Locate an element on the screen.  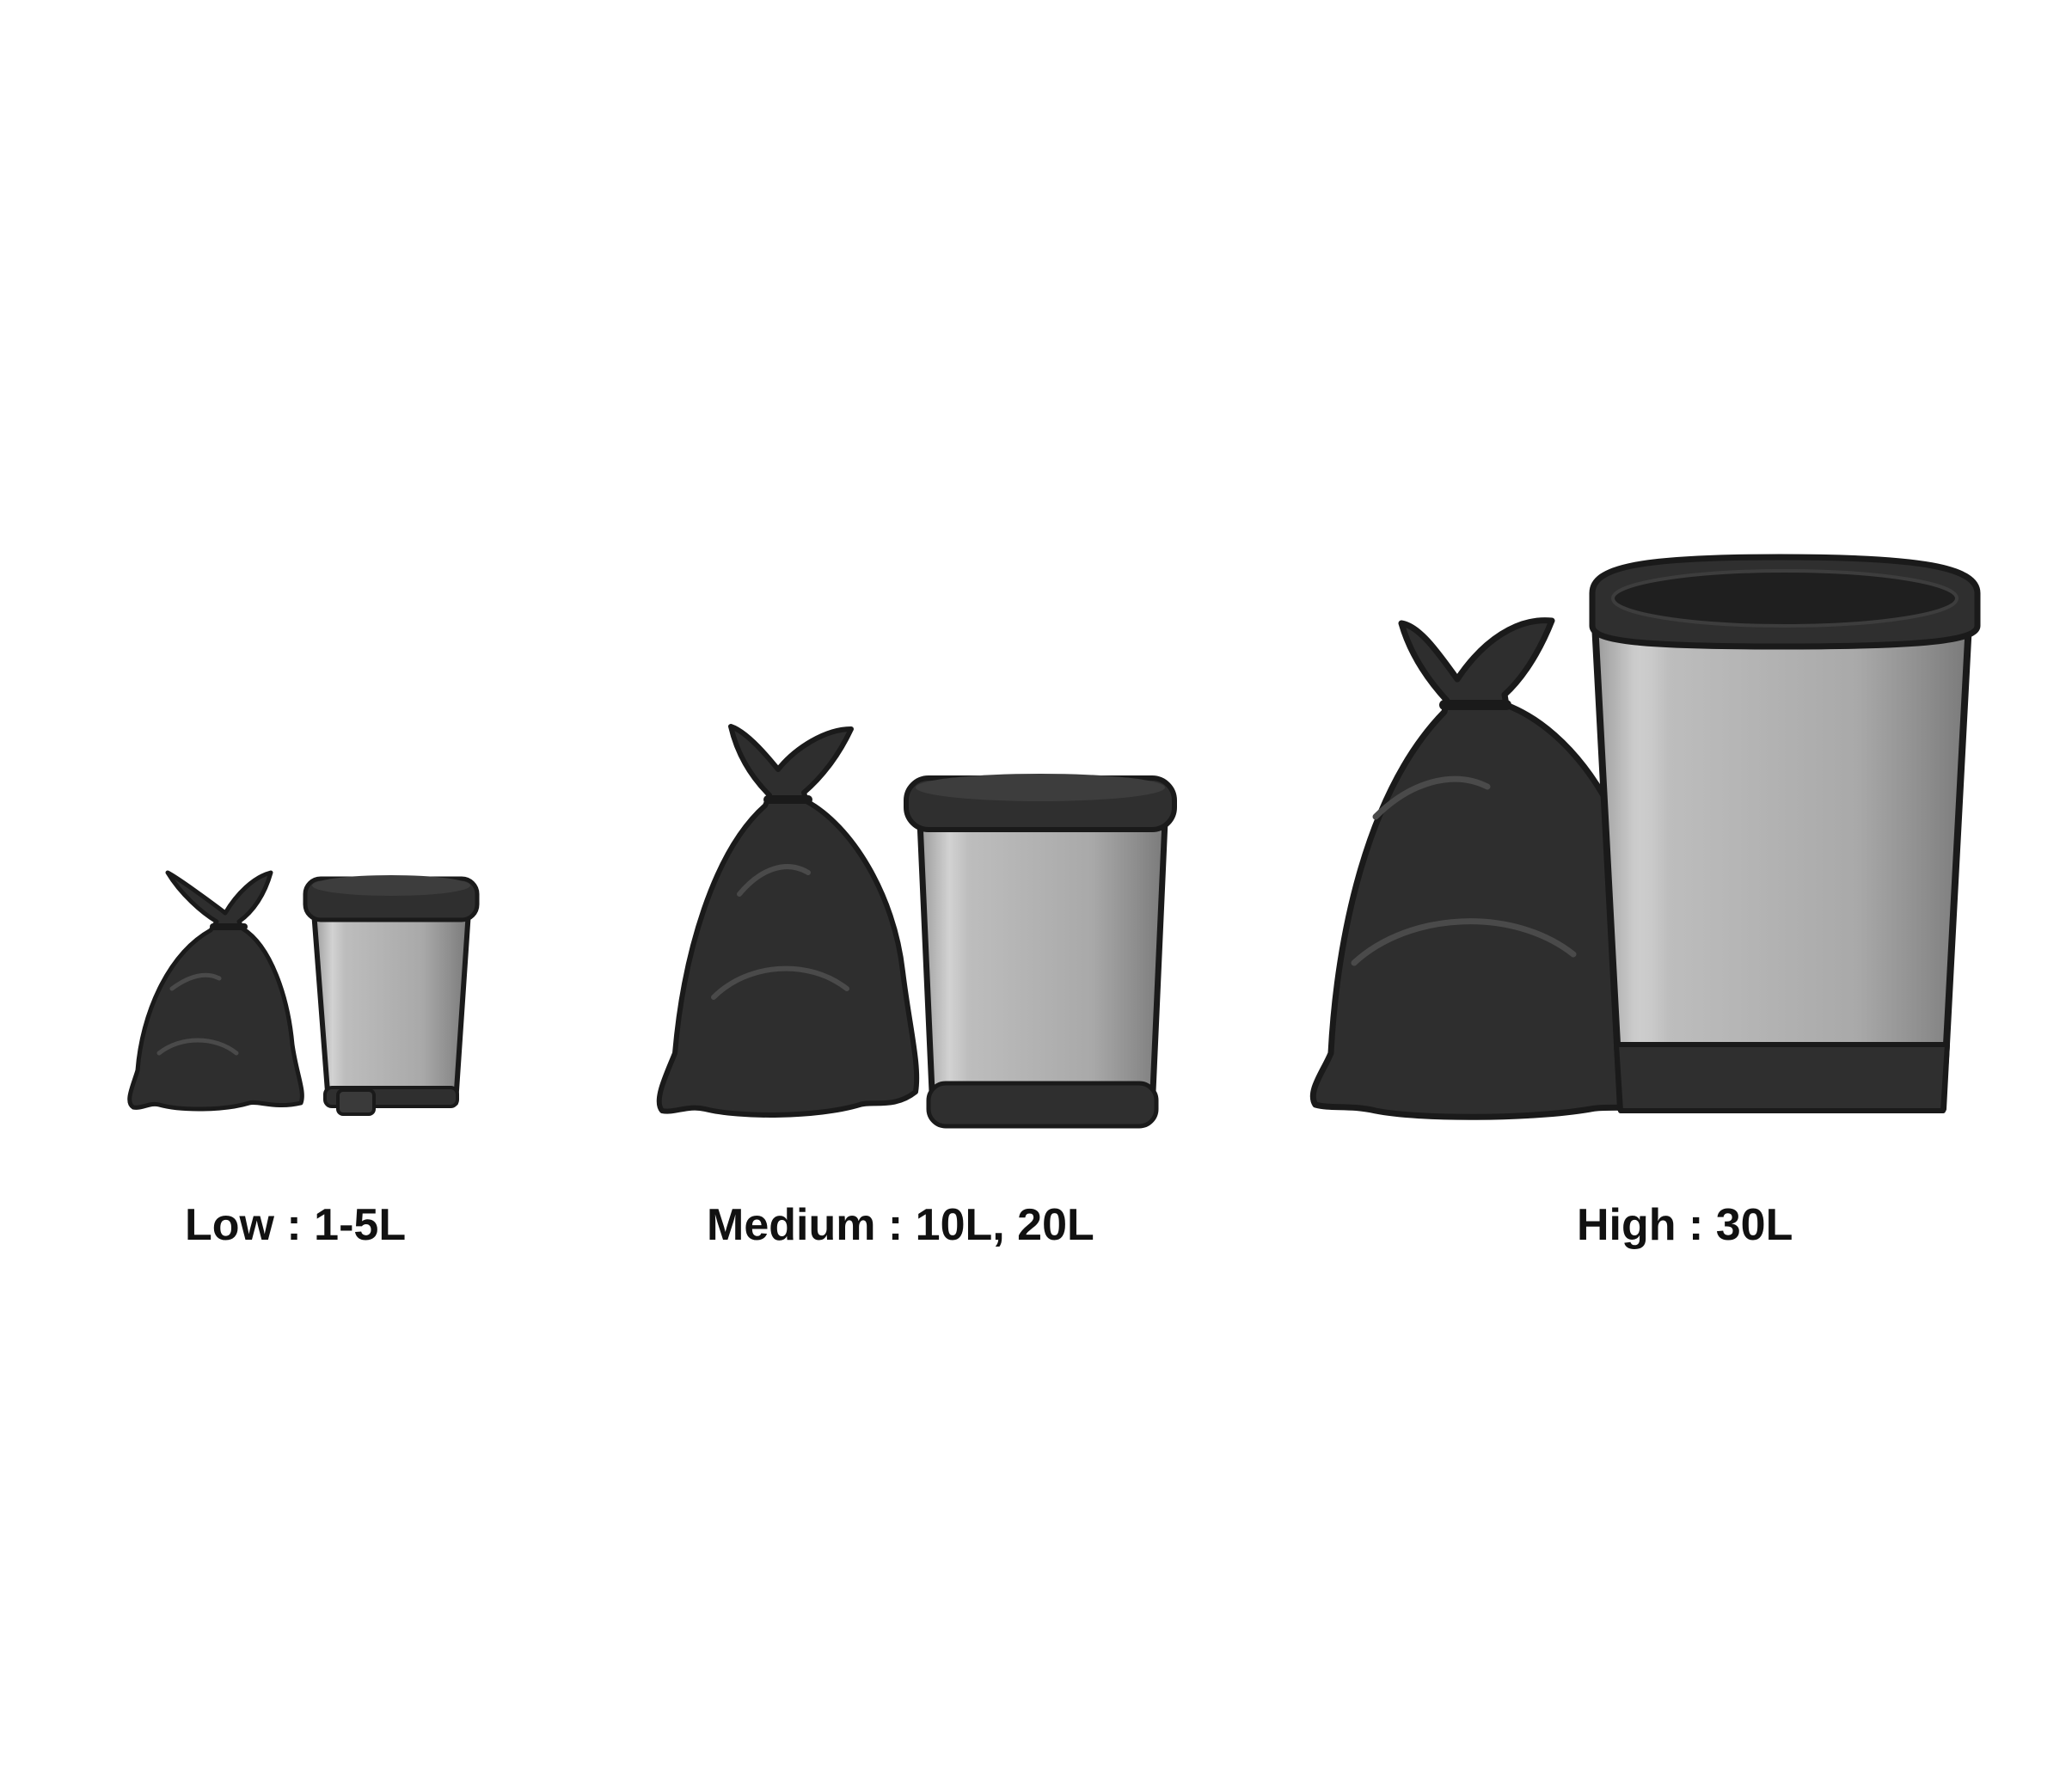
lidded-bin-icon is located at coordinates (1040, 951).